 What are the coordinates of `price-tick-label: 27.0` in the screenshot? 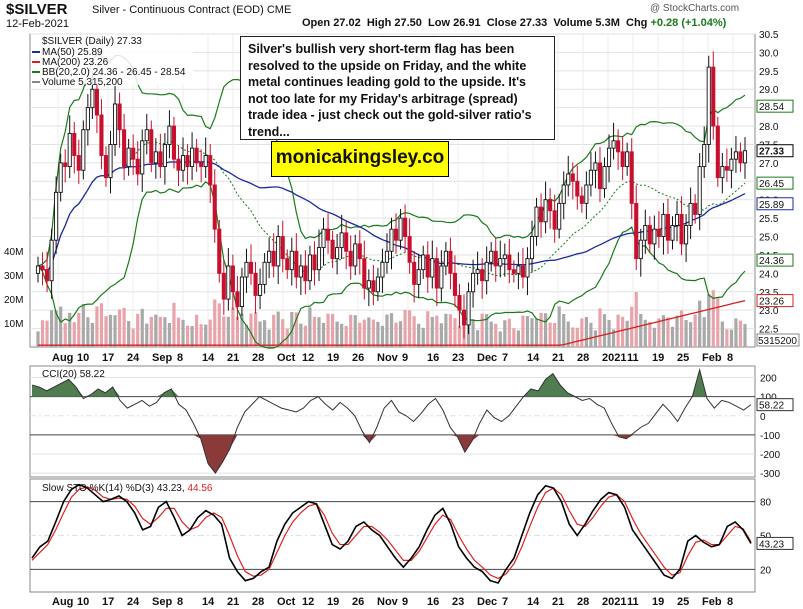 It's located at (769, 164).